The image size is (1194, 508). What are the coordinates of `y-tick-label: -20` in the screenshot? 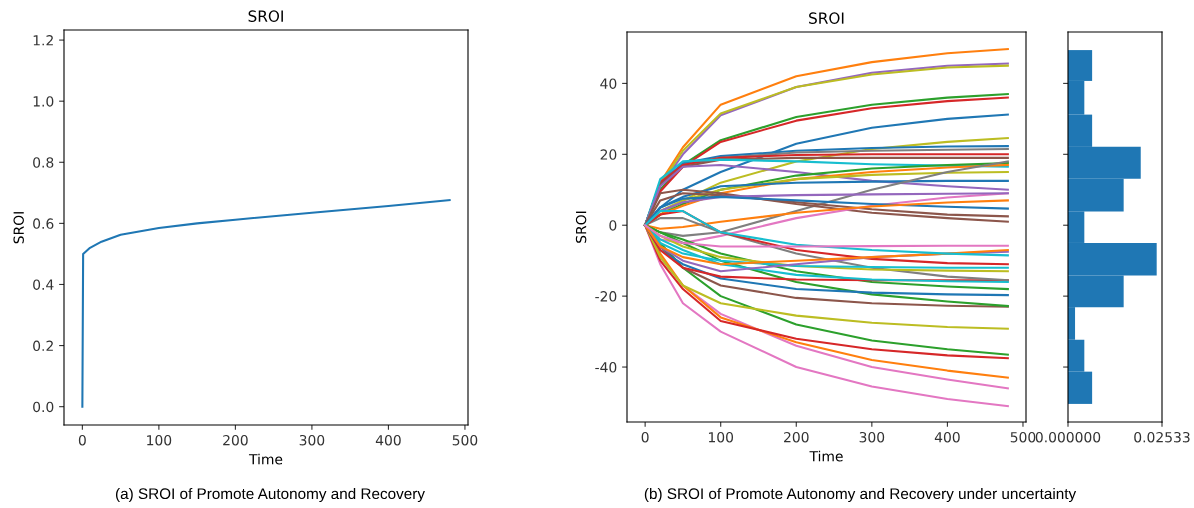 It's located at (606, 296).